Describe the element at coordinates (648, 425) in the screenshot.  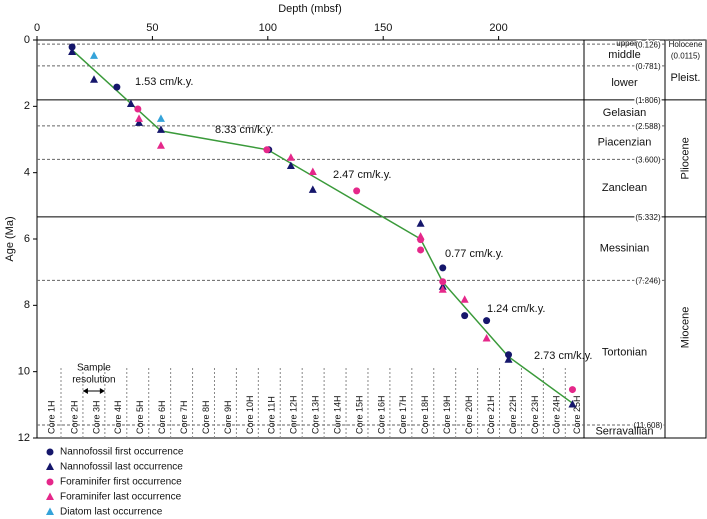
I see `boundary-label: (11.608)` at that location.